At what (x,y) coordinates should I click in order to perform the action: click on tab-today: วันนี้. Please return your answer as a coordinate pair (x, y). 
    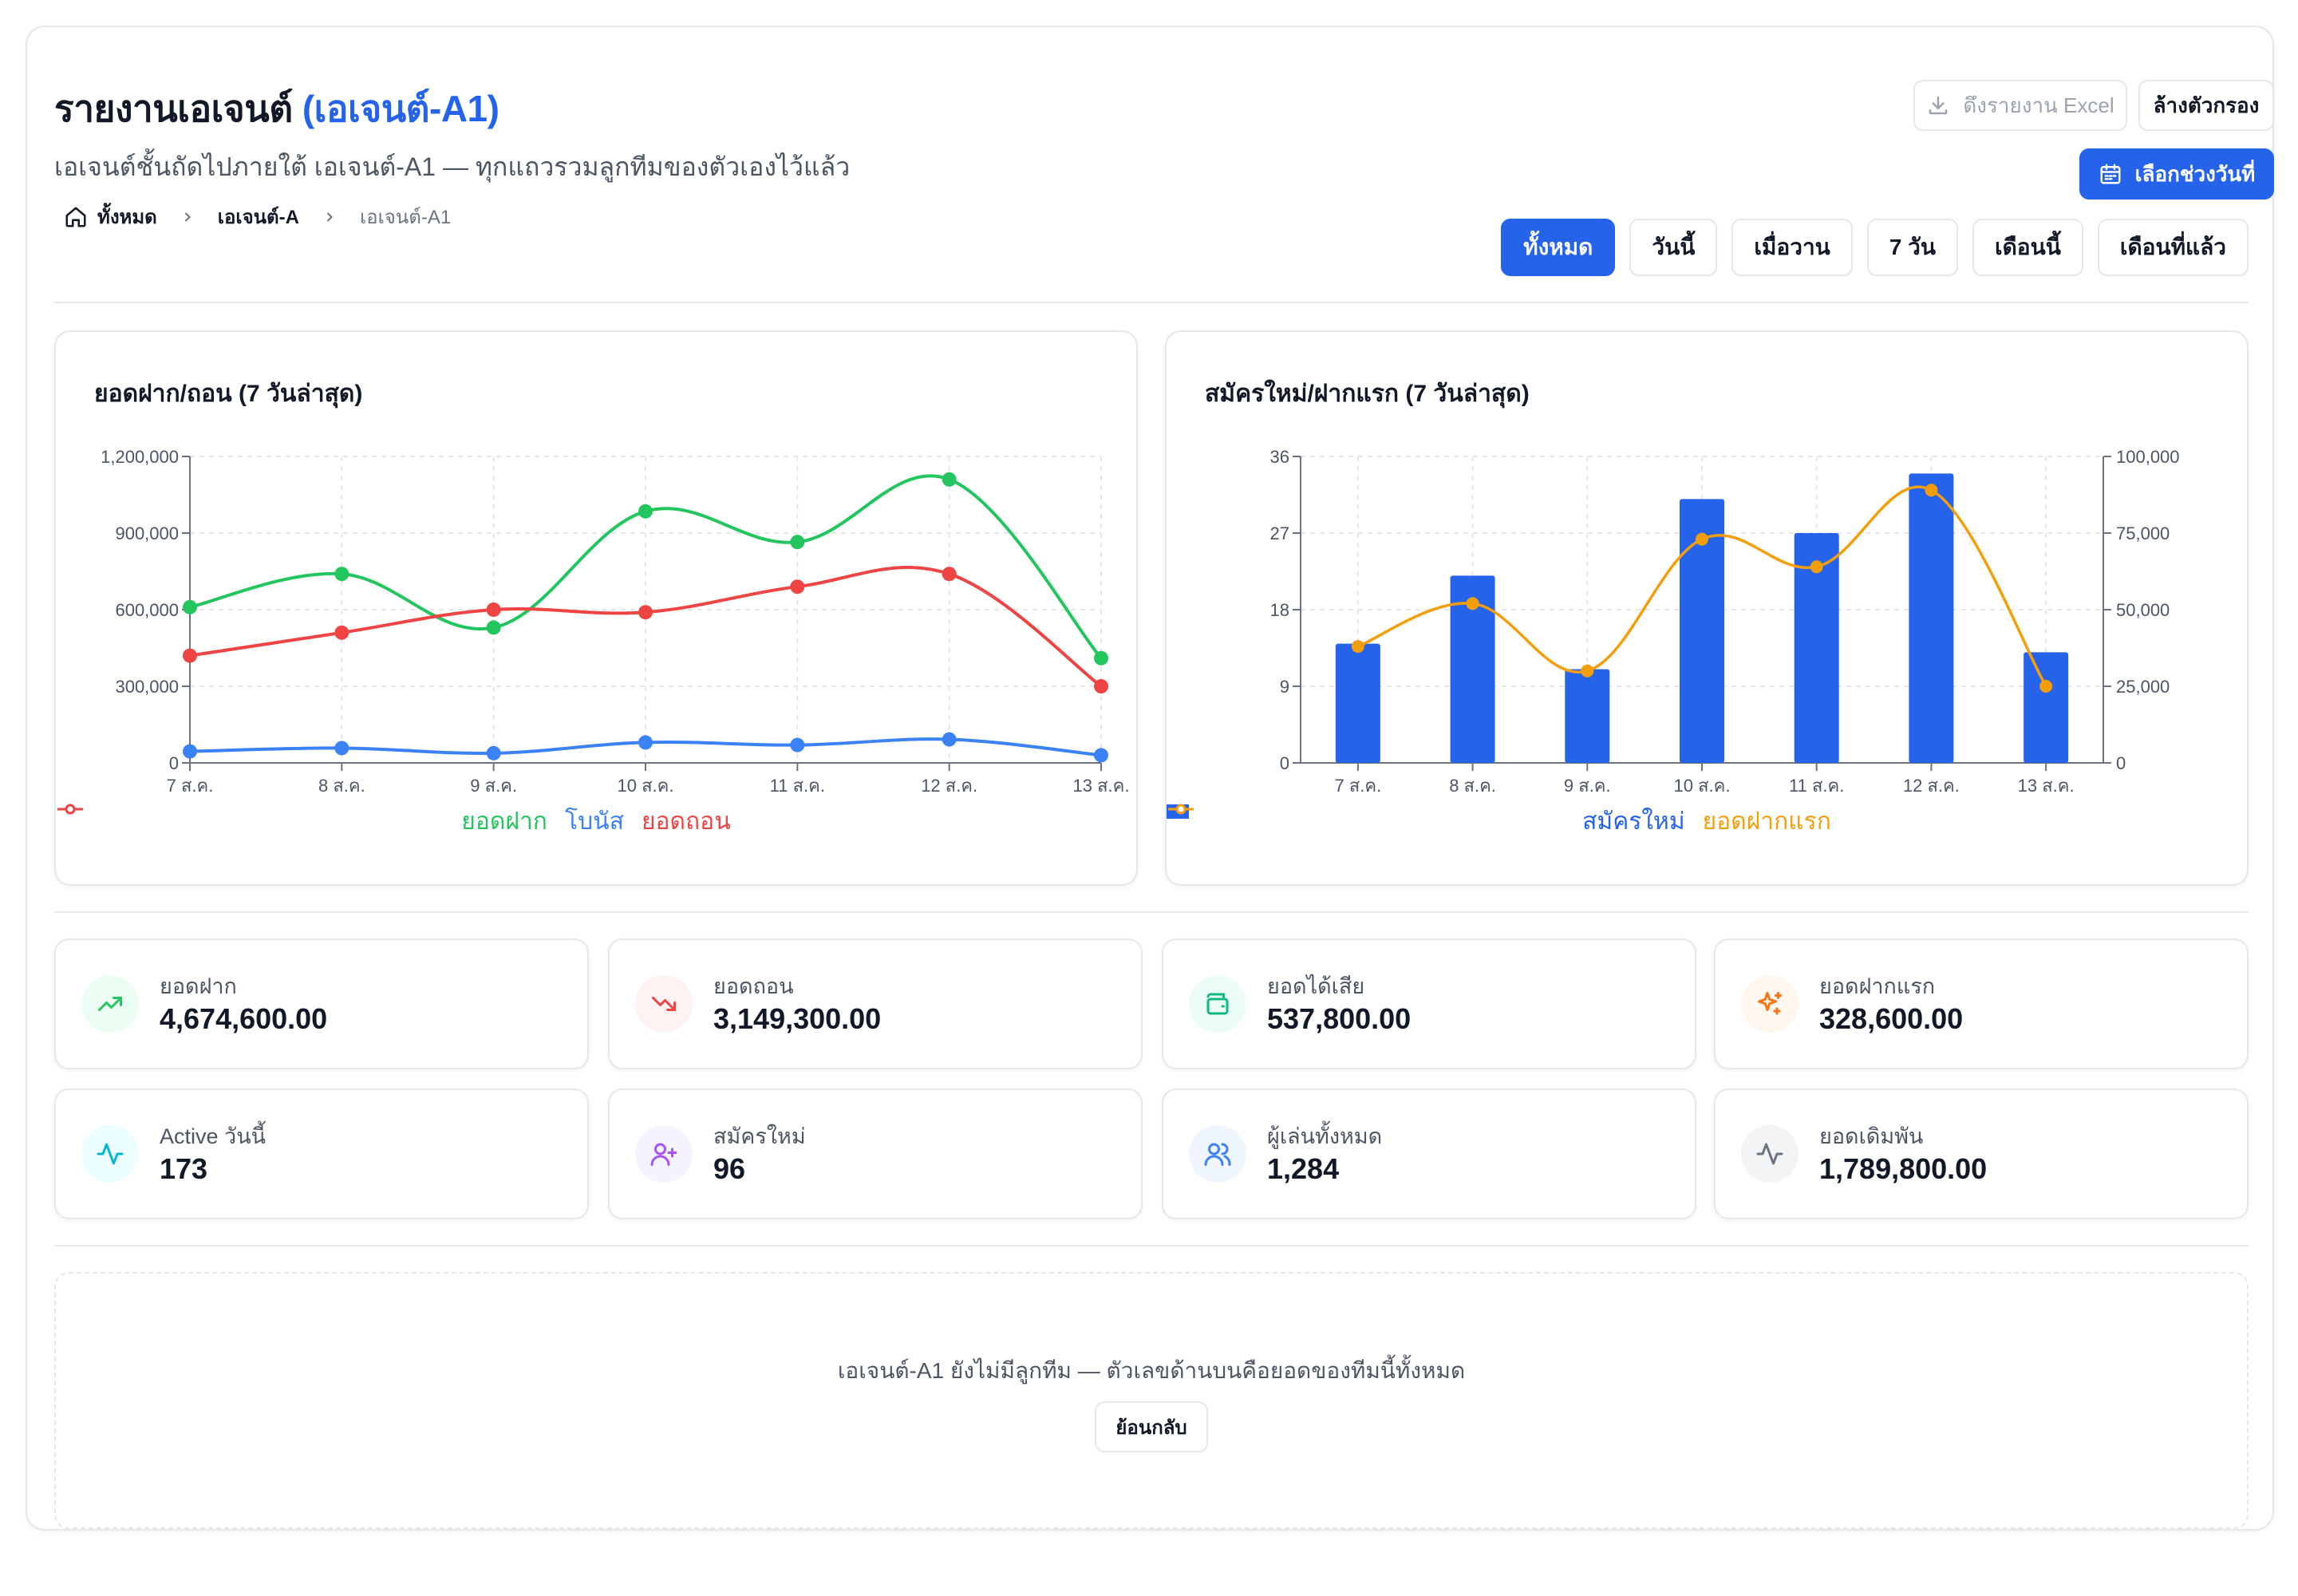
    Looking at the image, I should click on (1674, 247).